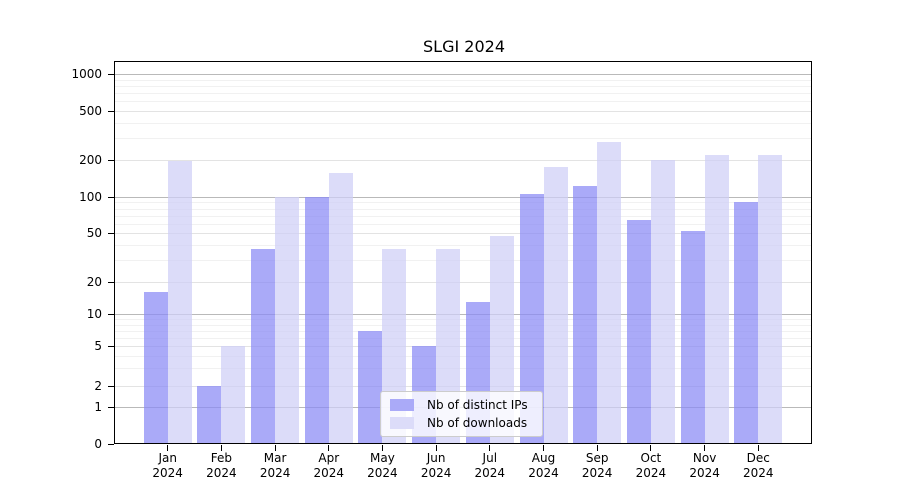 This screenshot has width=900, height=500. I want to click on legend: Nb of distinct IPs Nb of downloads, so click(461, 414).